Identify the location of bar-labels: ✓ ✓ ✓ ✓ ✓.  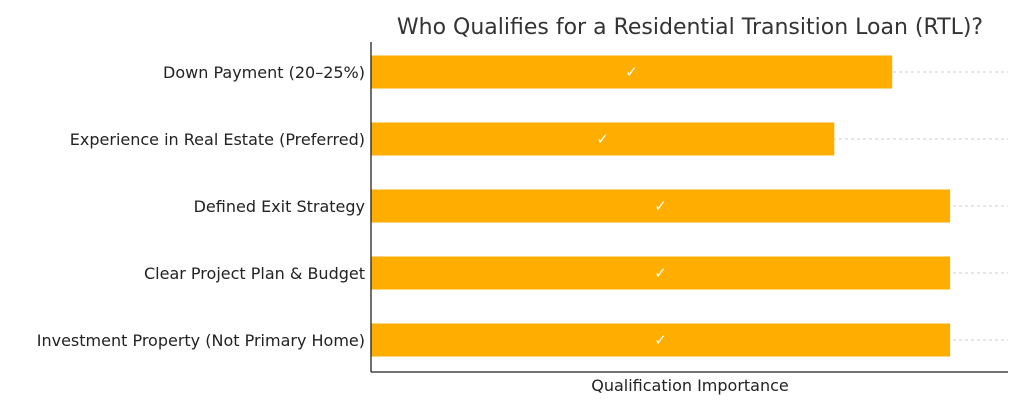
(631, 206).